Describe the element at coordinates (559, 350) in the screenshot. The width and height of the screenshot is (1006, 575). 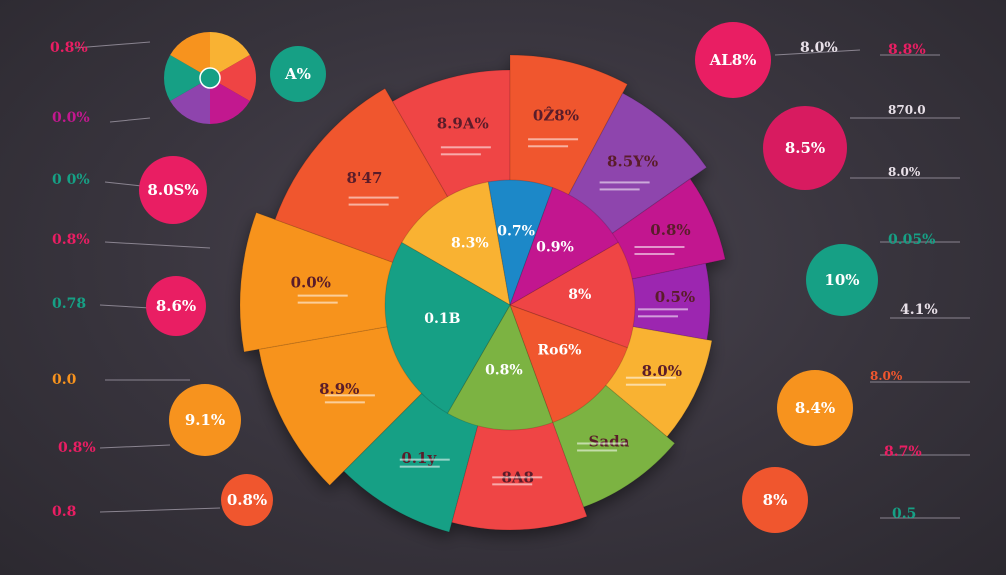
I see `inner-slice-label: Ro6%` at that location.